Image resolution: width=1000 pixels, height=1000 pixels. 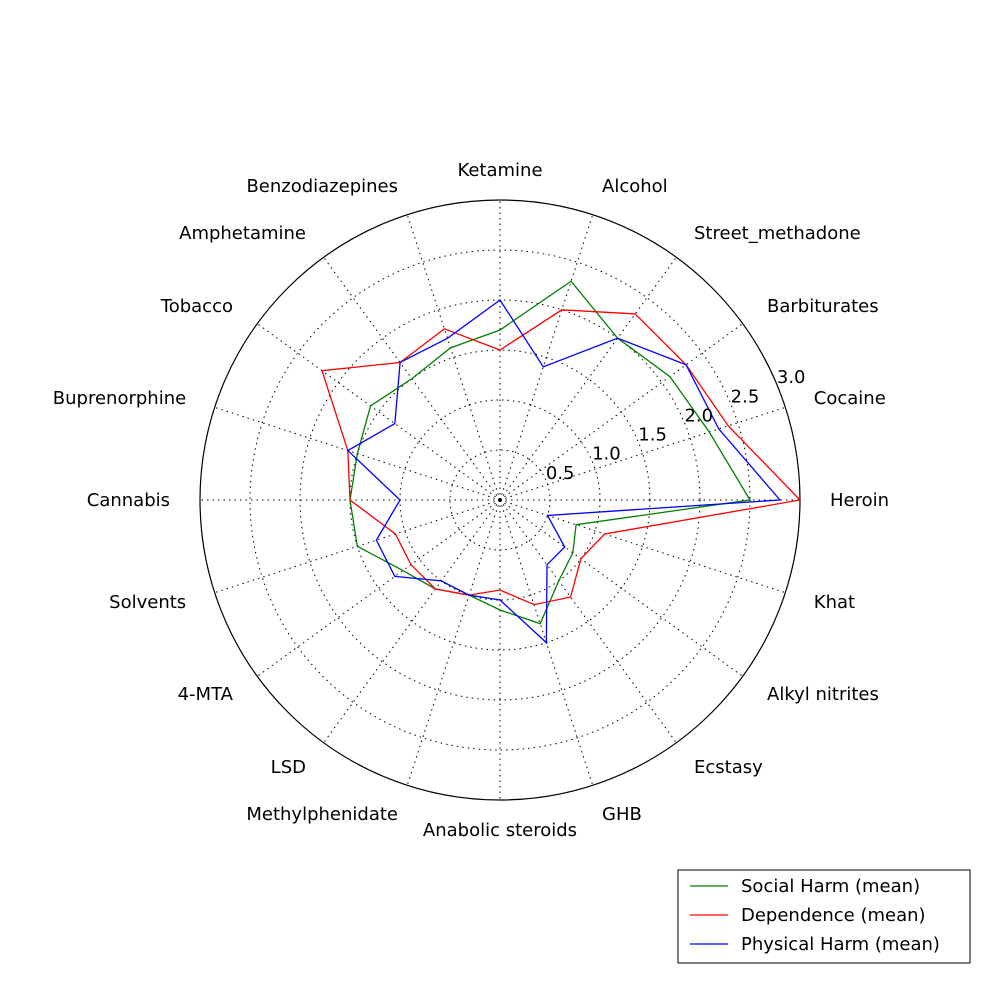 I want to click on radial-tick-labels: 0.5 1.0 1.5 2.0 2.5 3.0, so click(x=676, y=425).